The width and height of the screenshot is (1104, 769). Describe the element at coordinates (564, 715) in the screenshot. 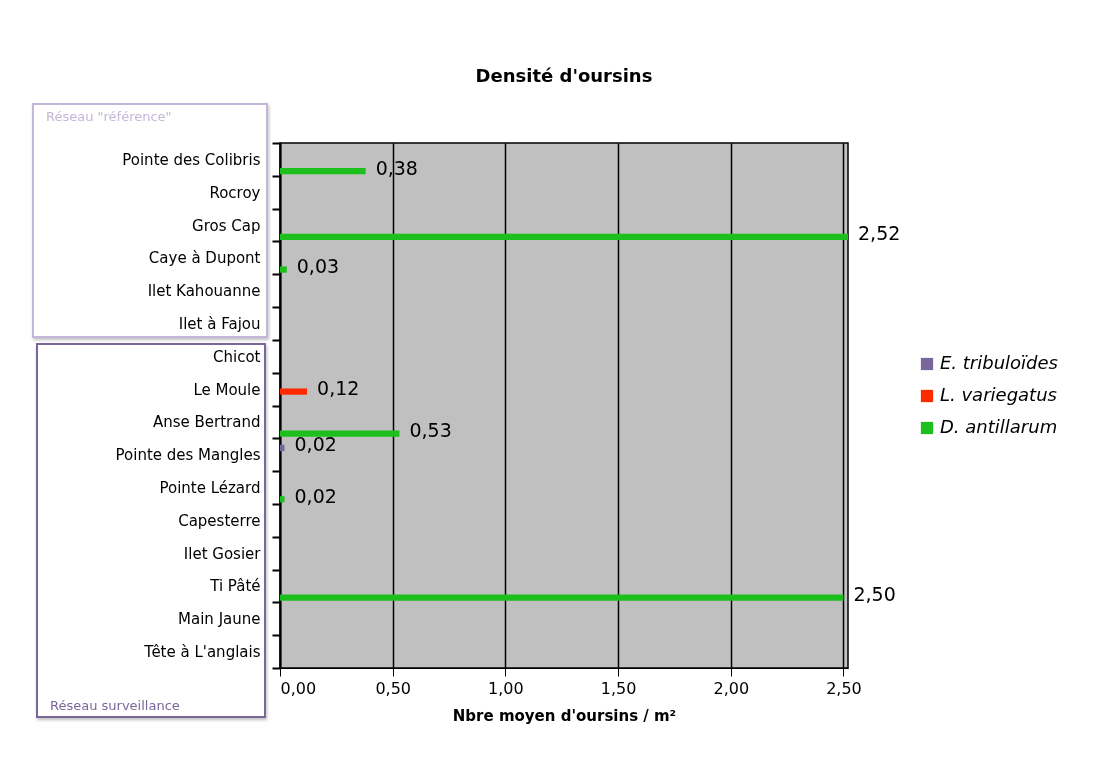

I see `x-axis-title: Nbre moyen d'oursins / m²` at that location.